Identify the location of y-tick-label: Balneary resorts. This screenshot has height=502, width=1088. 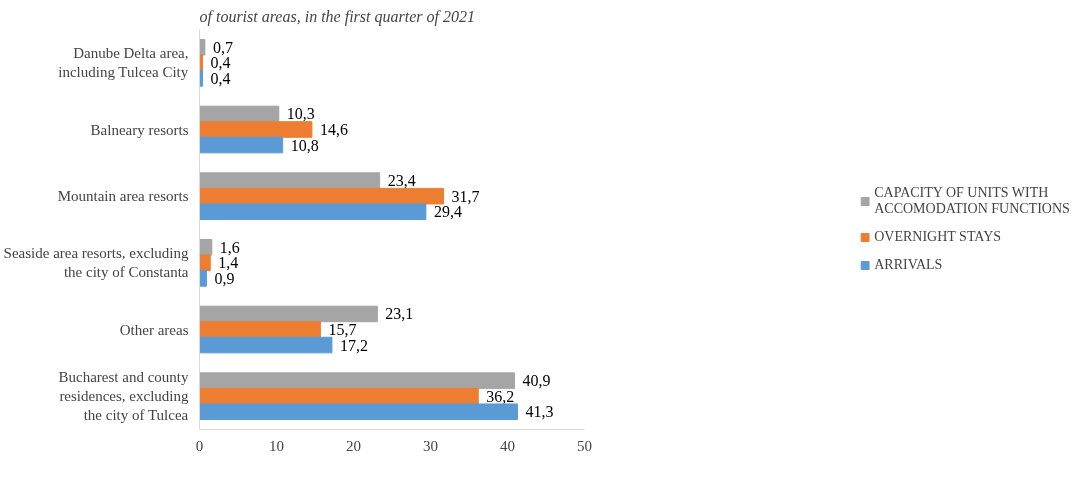
(139, 129).